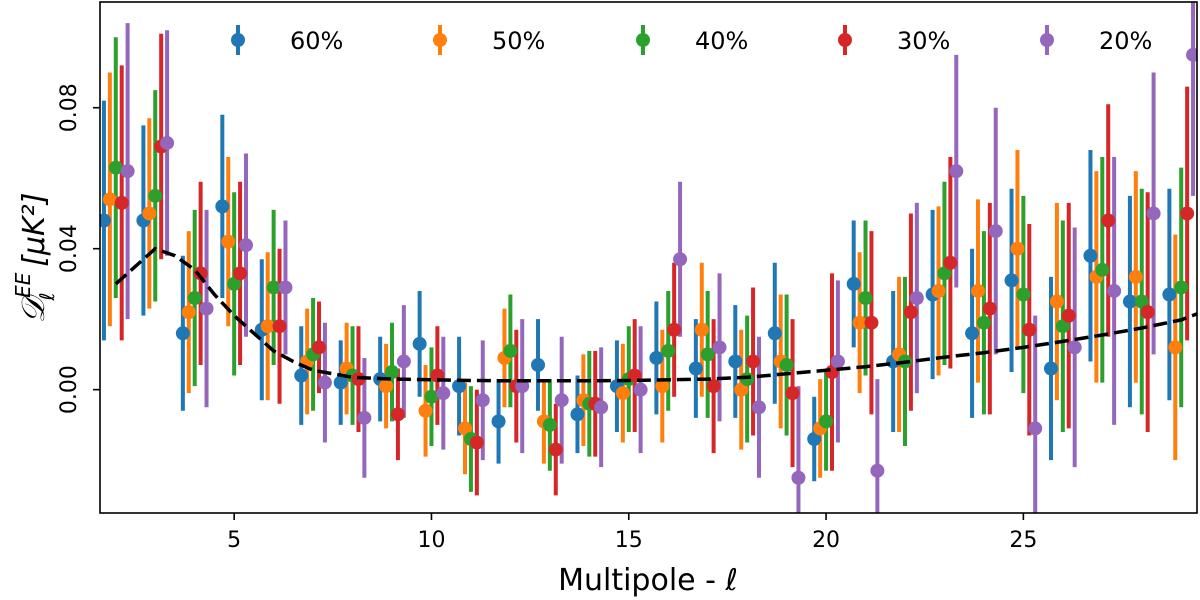 This screenshot has height=600, width=1200. I want to click on legend-label-40pct: 40%, so click(721, 41).